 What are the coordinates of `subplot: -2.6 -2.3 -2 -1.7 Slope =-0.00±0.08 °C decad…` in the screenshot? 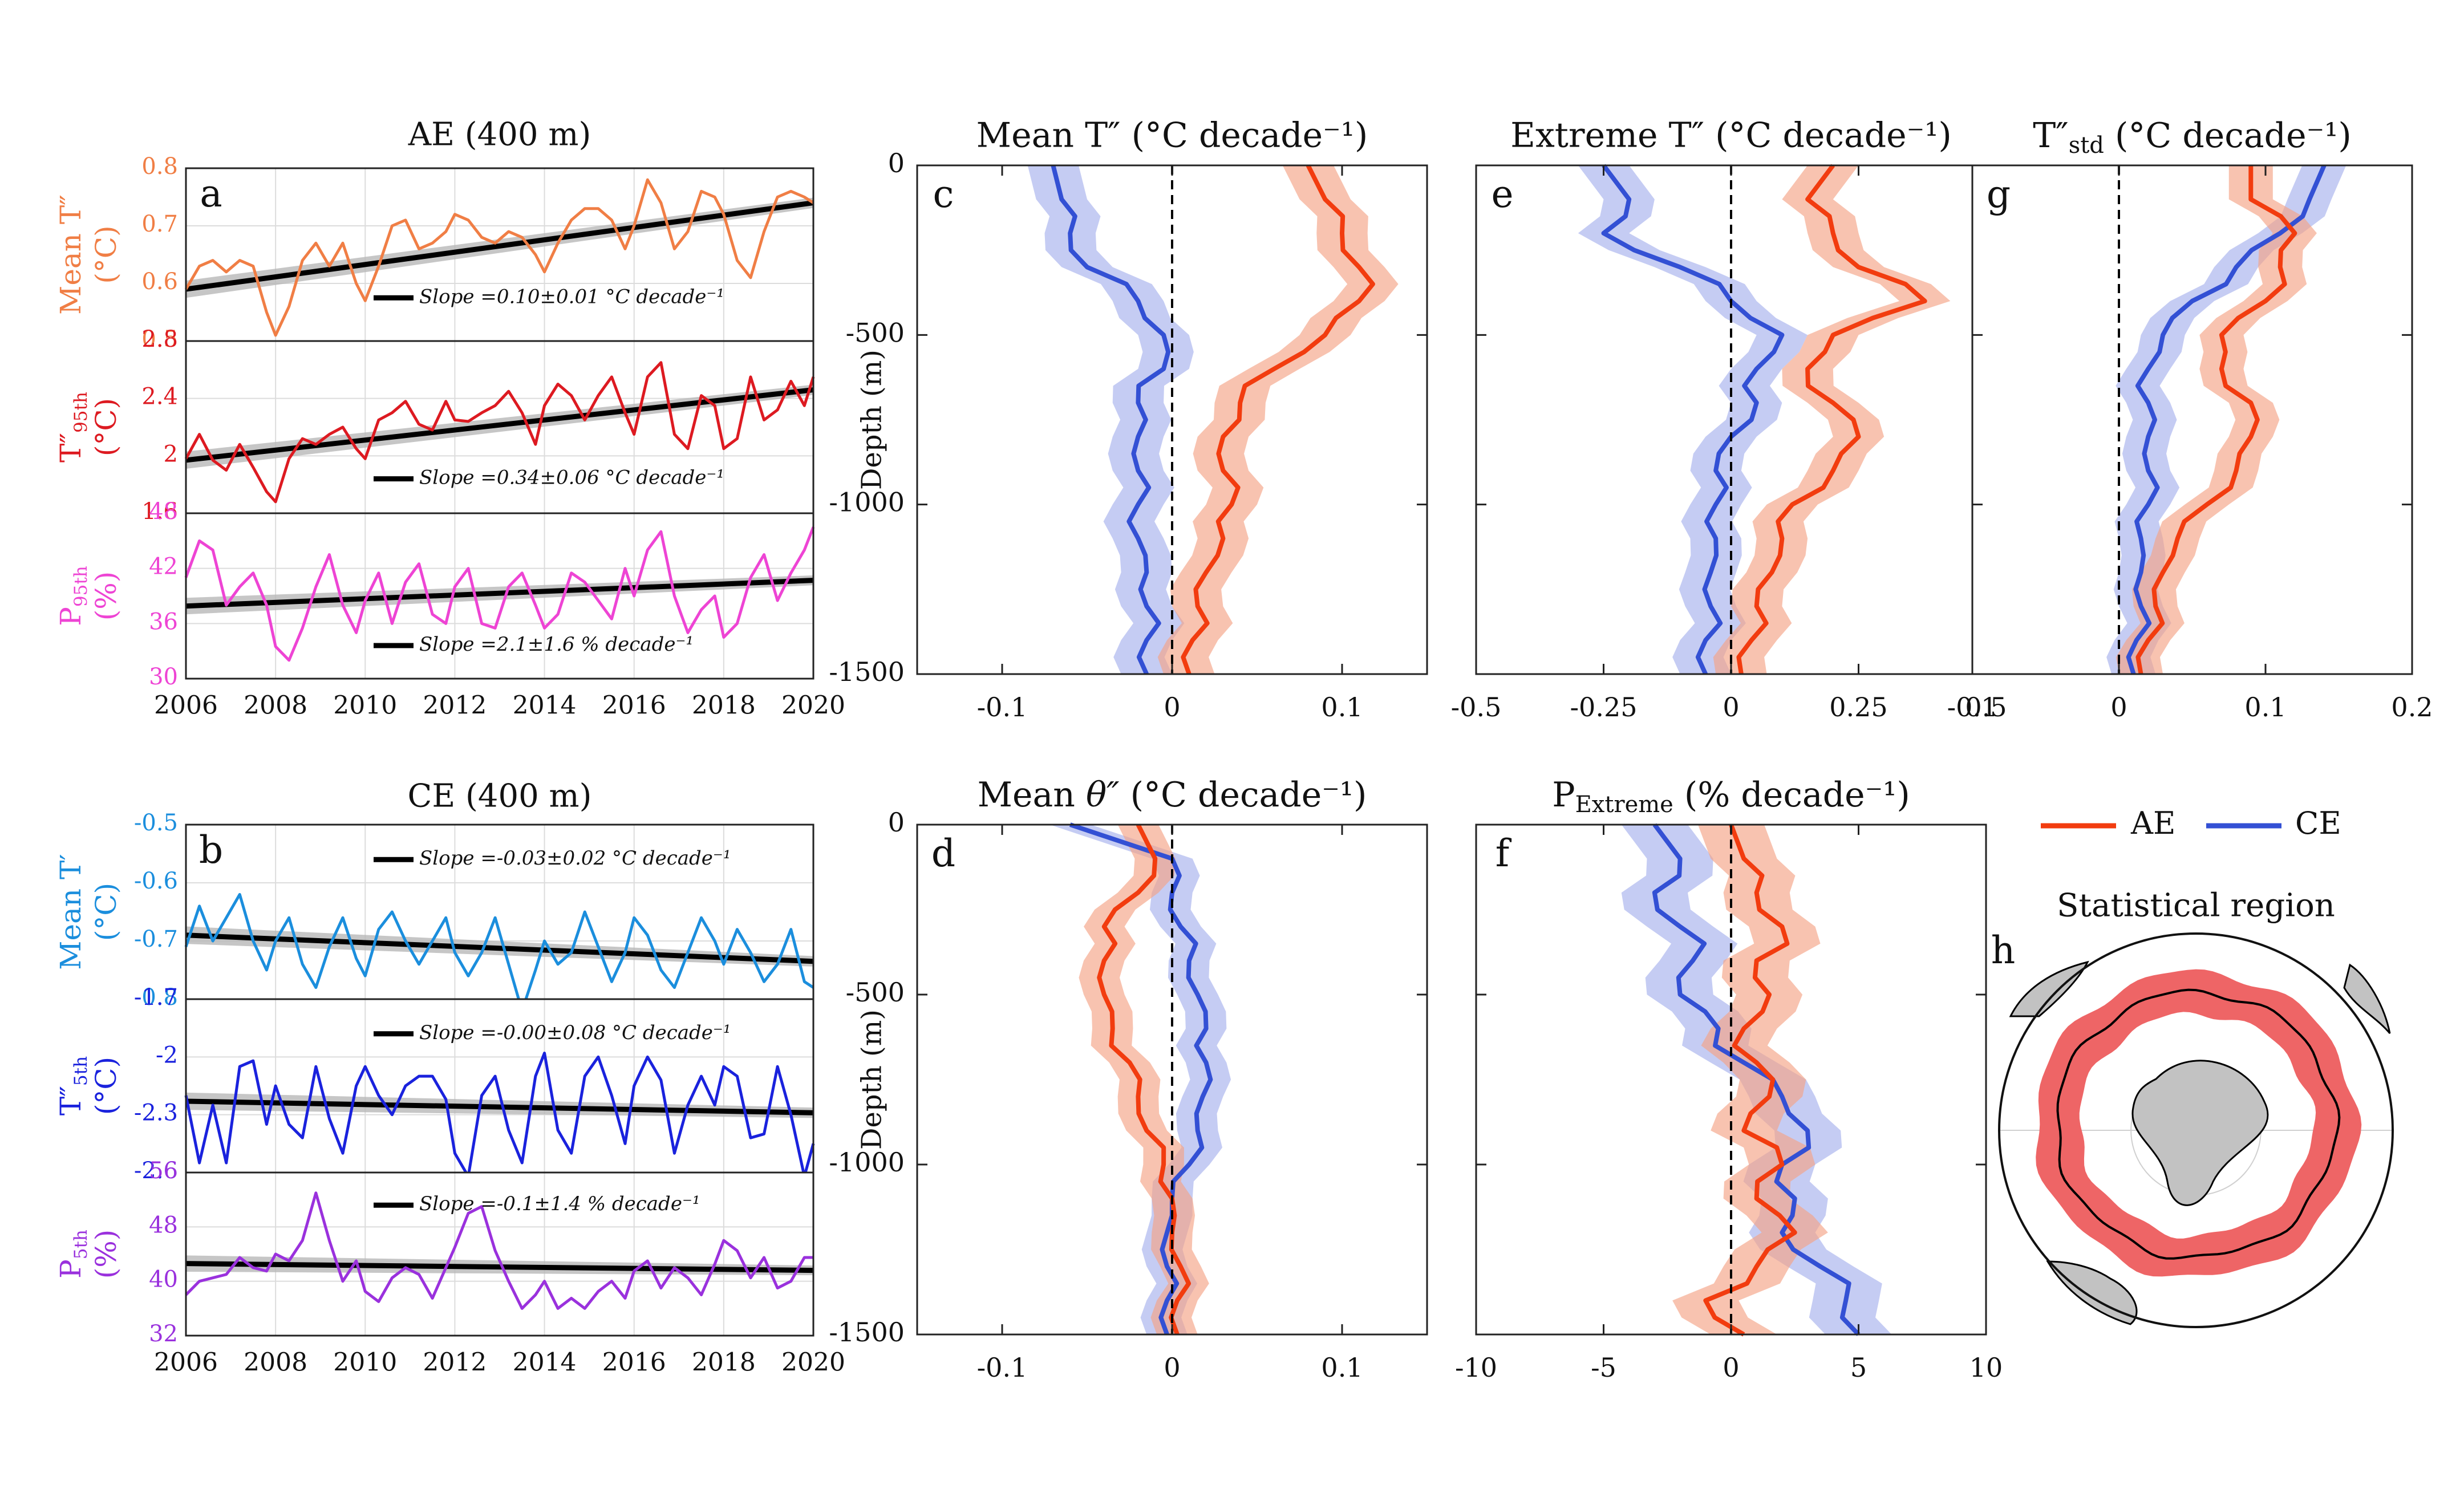 It's located at (435, 1084).